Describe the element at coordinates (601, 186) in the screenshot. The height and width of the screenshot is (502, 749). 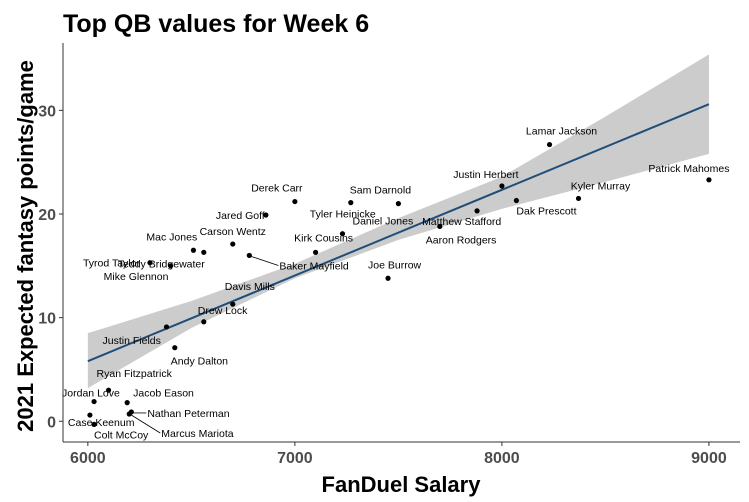
I see `label-kyler-murray: Kyler Murray` at that location.